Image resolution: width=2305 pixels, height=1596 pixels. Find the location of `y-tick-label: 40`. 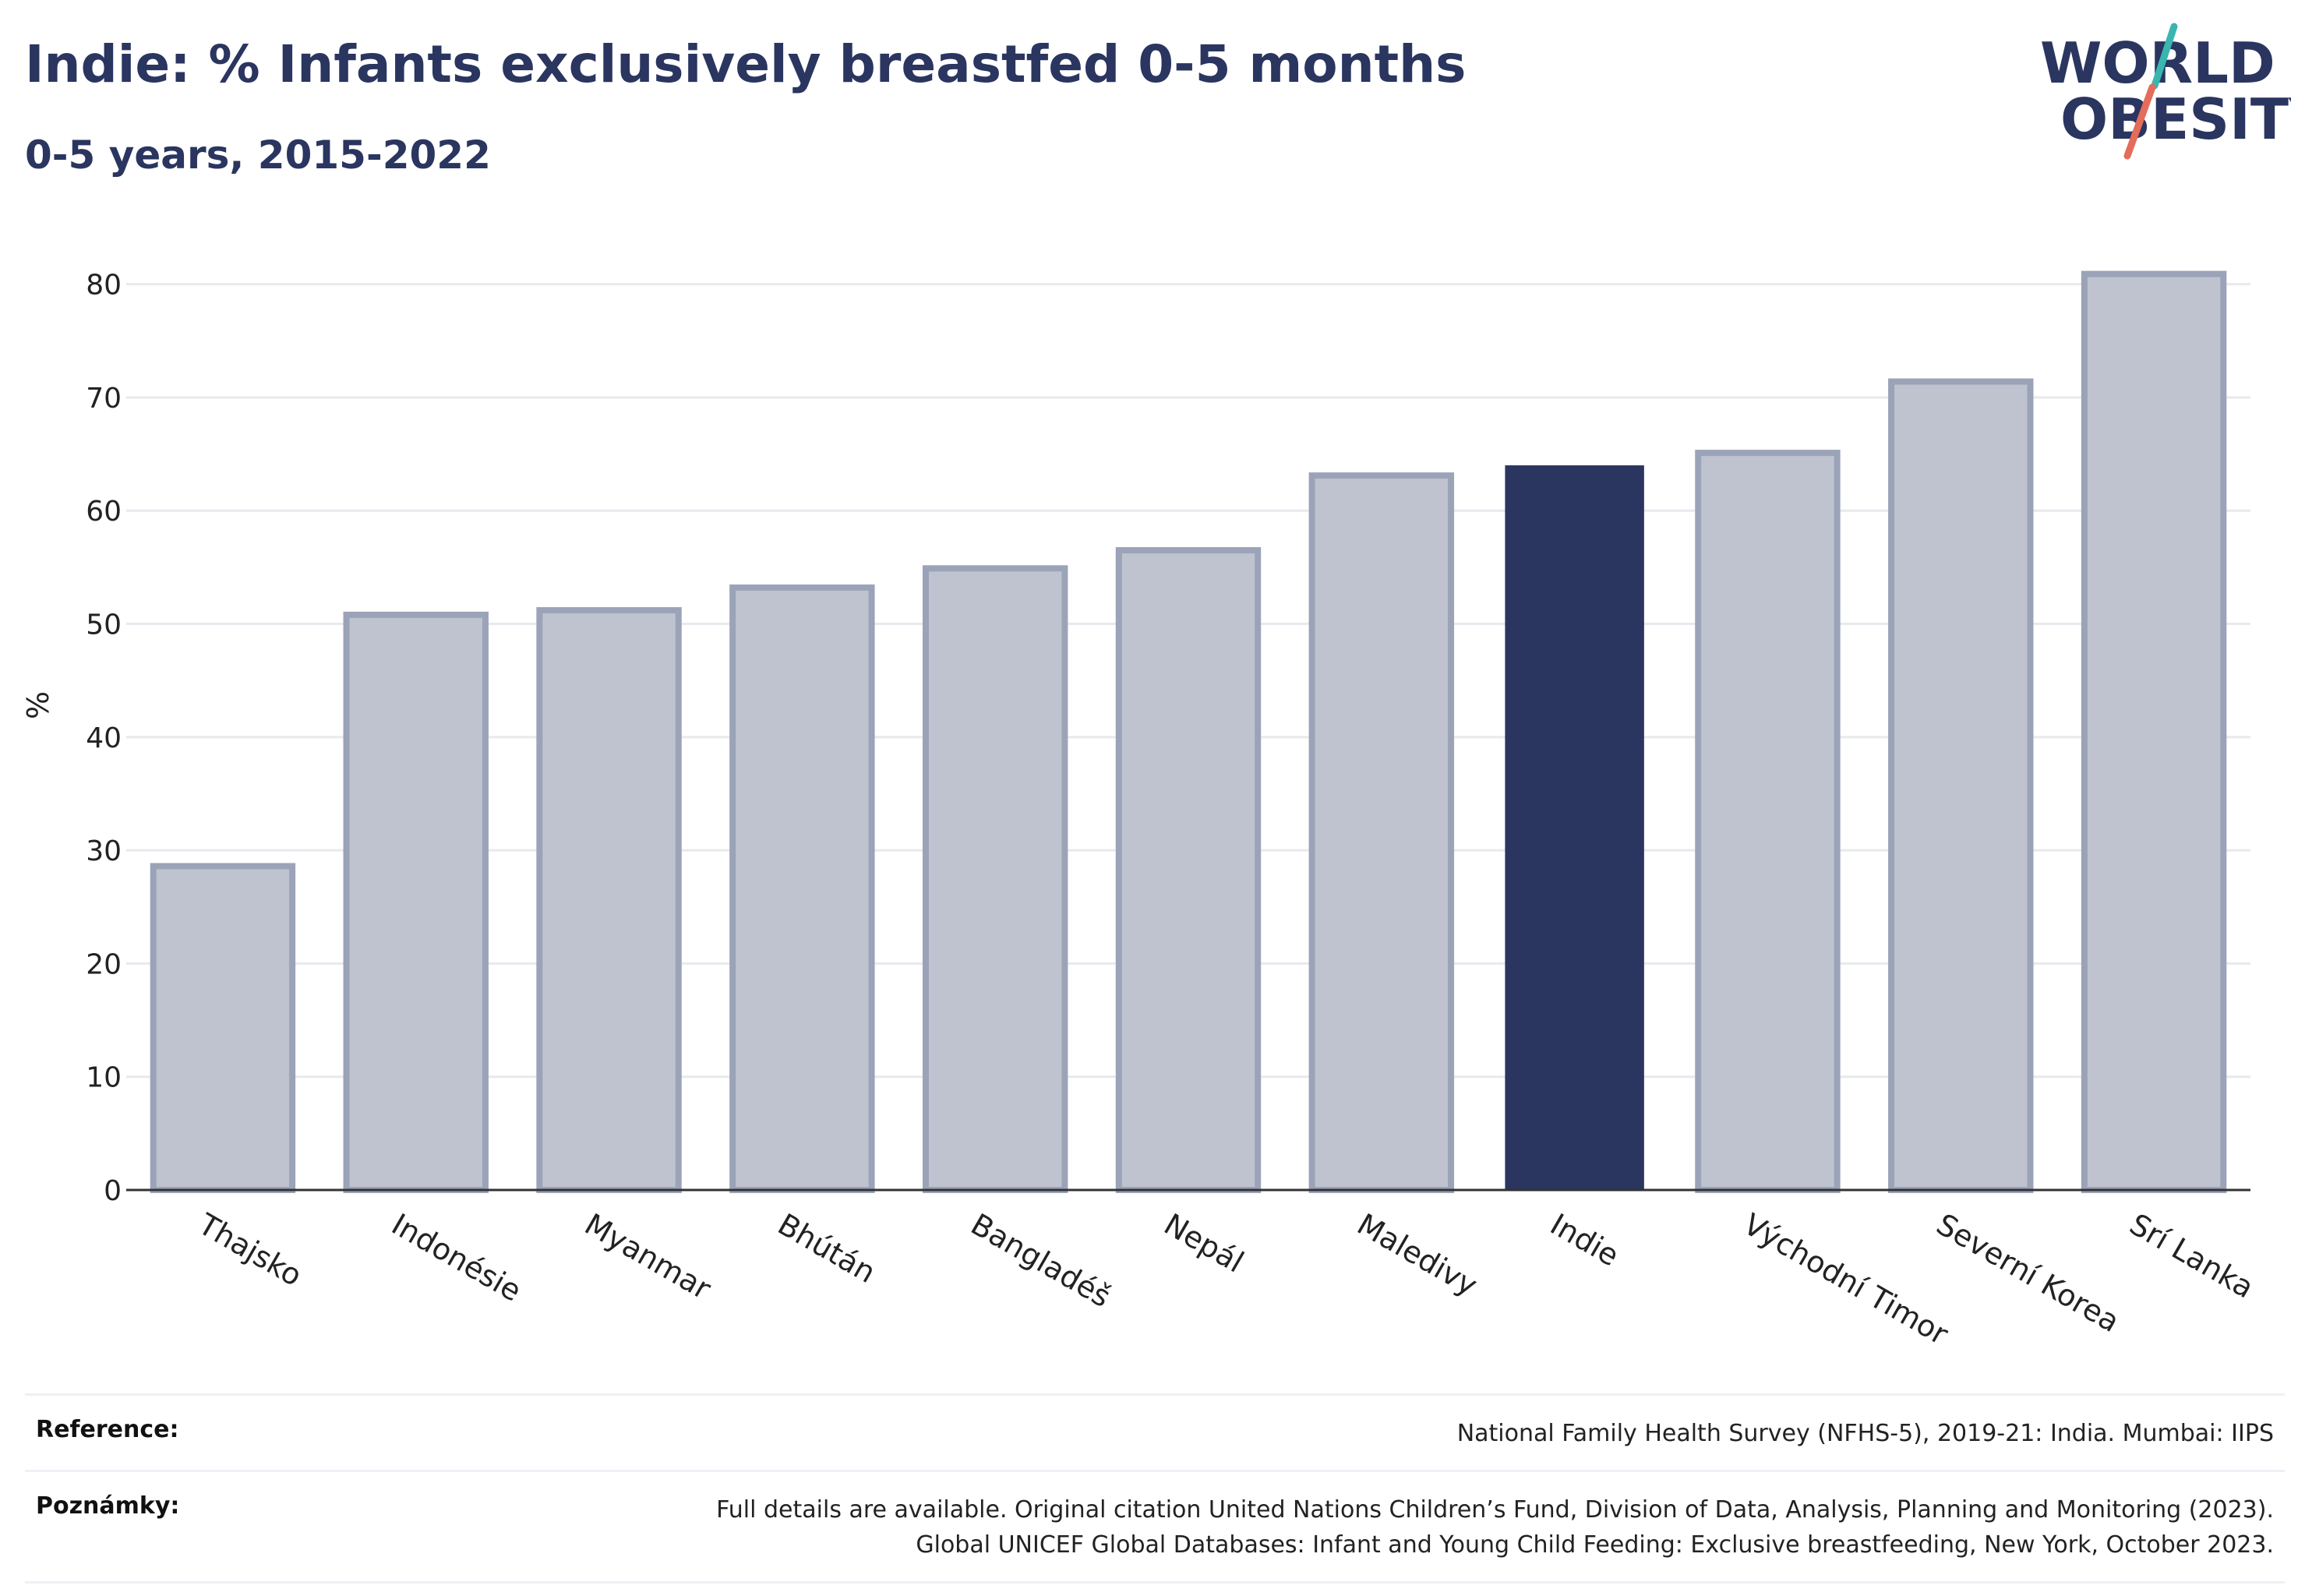

y-tick-label: 40 is located at coordinates (104, 738).